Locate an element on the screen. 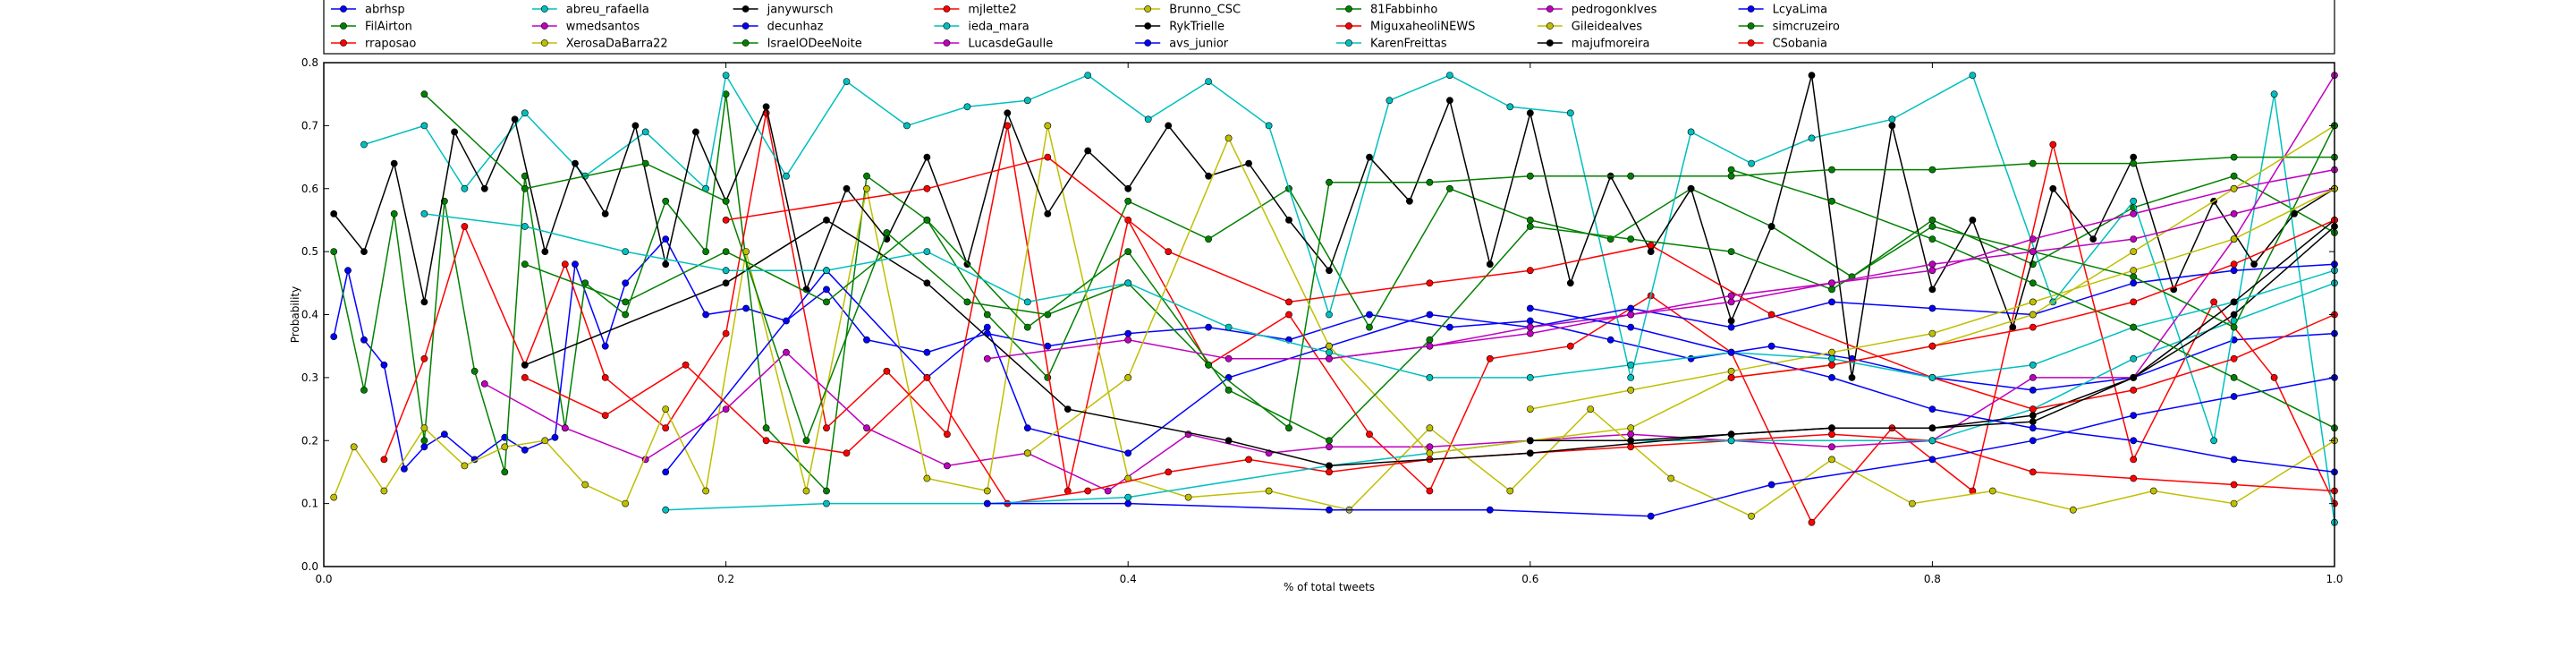 The height and width of the screenshot is (648, 2576). legend-item: Gileidealves is located at coordinates (1589, 28).